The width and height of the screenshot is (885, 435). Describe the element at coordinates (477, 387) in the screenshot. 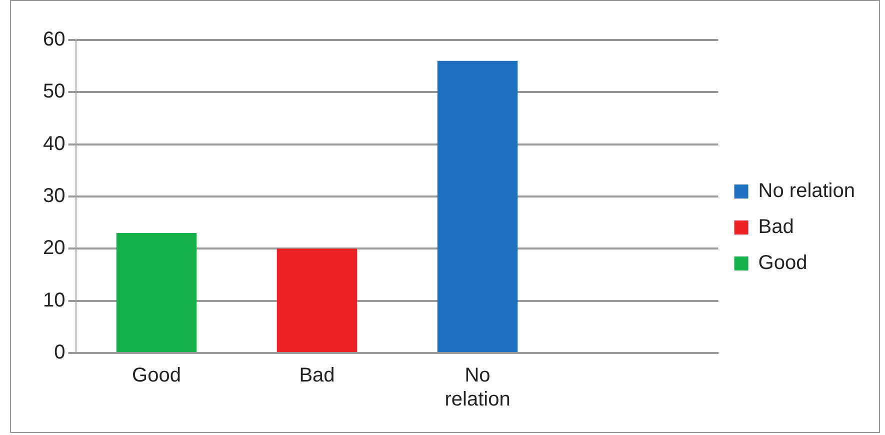

I see `x-tick-label: No relation` at that location.